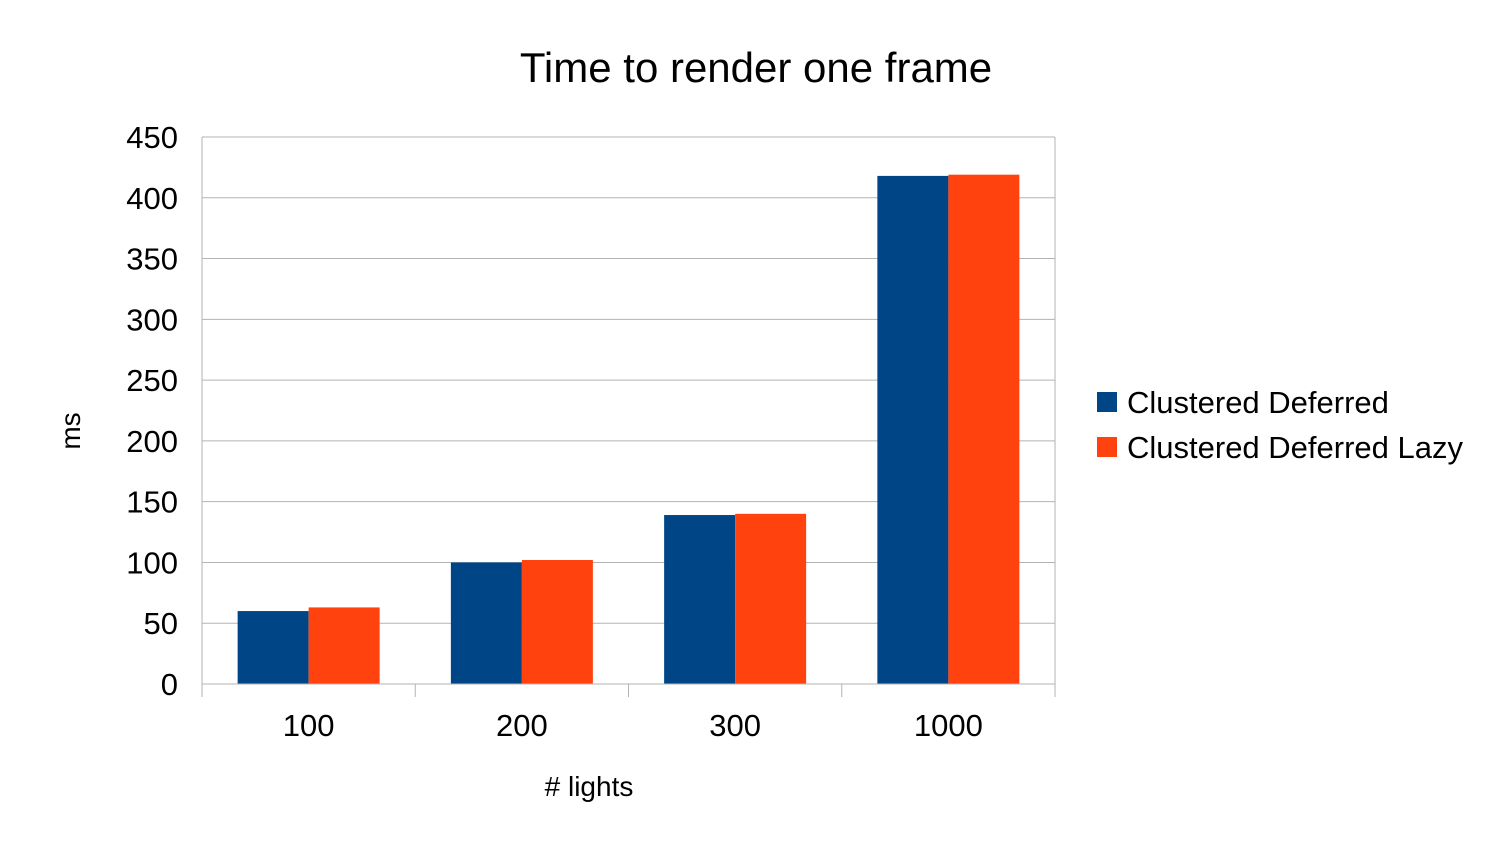  I want to click on x-tick-label: 1000, so click(948, 725).